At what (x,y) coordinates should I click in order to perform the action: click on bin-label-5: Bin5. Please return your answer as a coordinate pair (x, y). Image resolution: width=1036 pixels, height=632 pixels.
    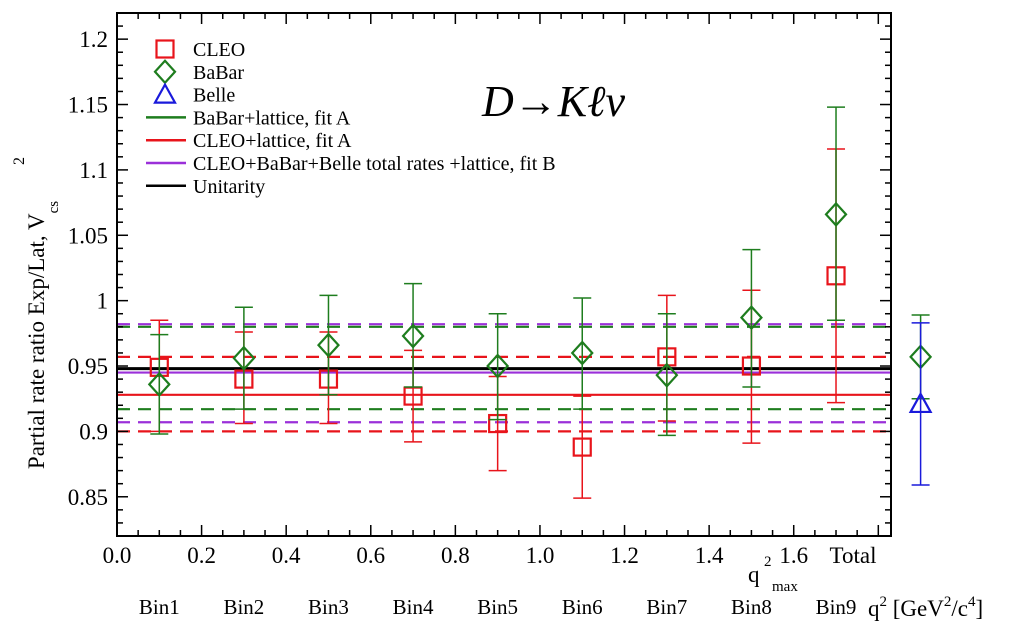
    Looking at the image, I should click on (497, 607).